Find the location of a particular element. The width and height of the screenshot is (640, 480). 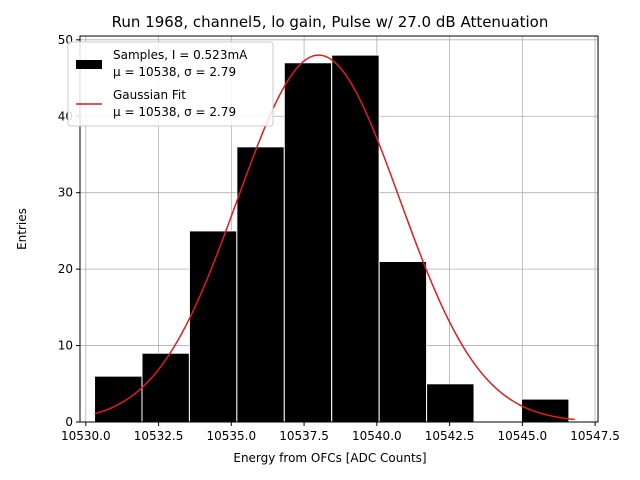

legend-fit-stats: μ = 10538, σ = 2.79 is located at coordinates (174, 112).